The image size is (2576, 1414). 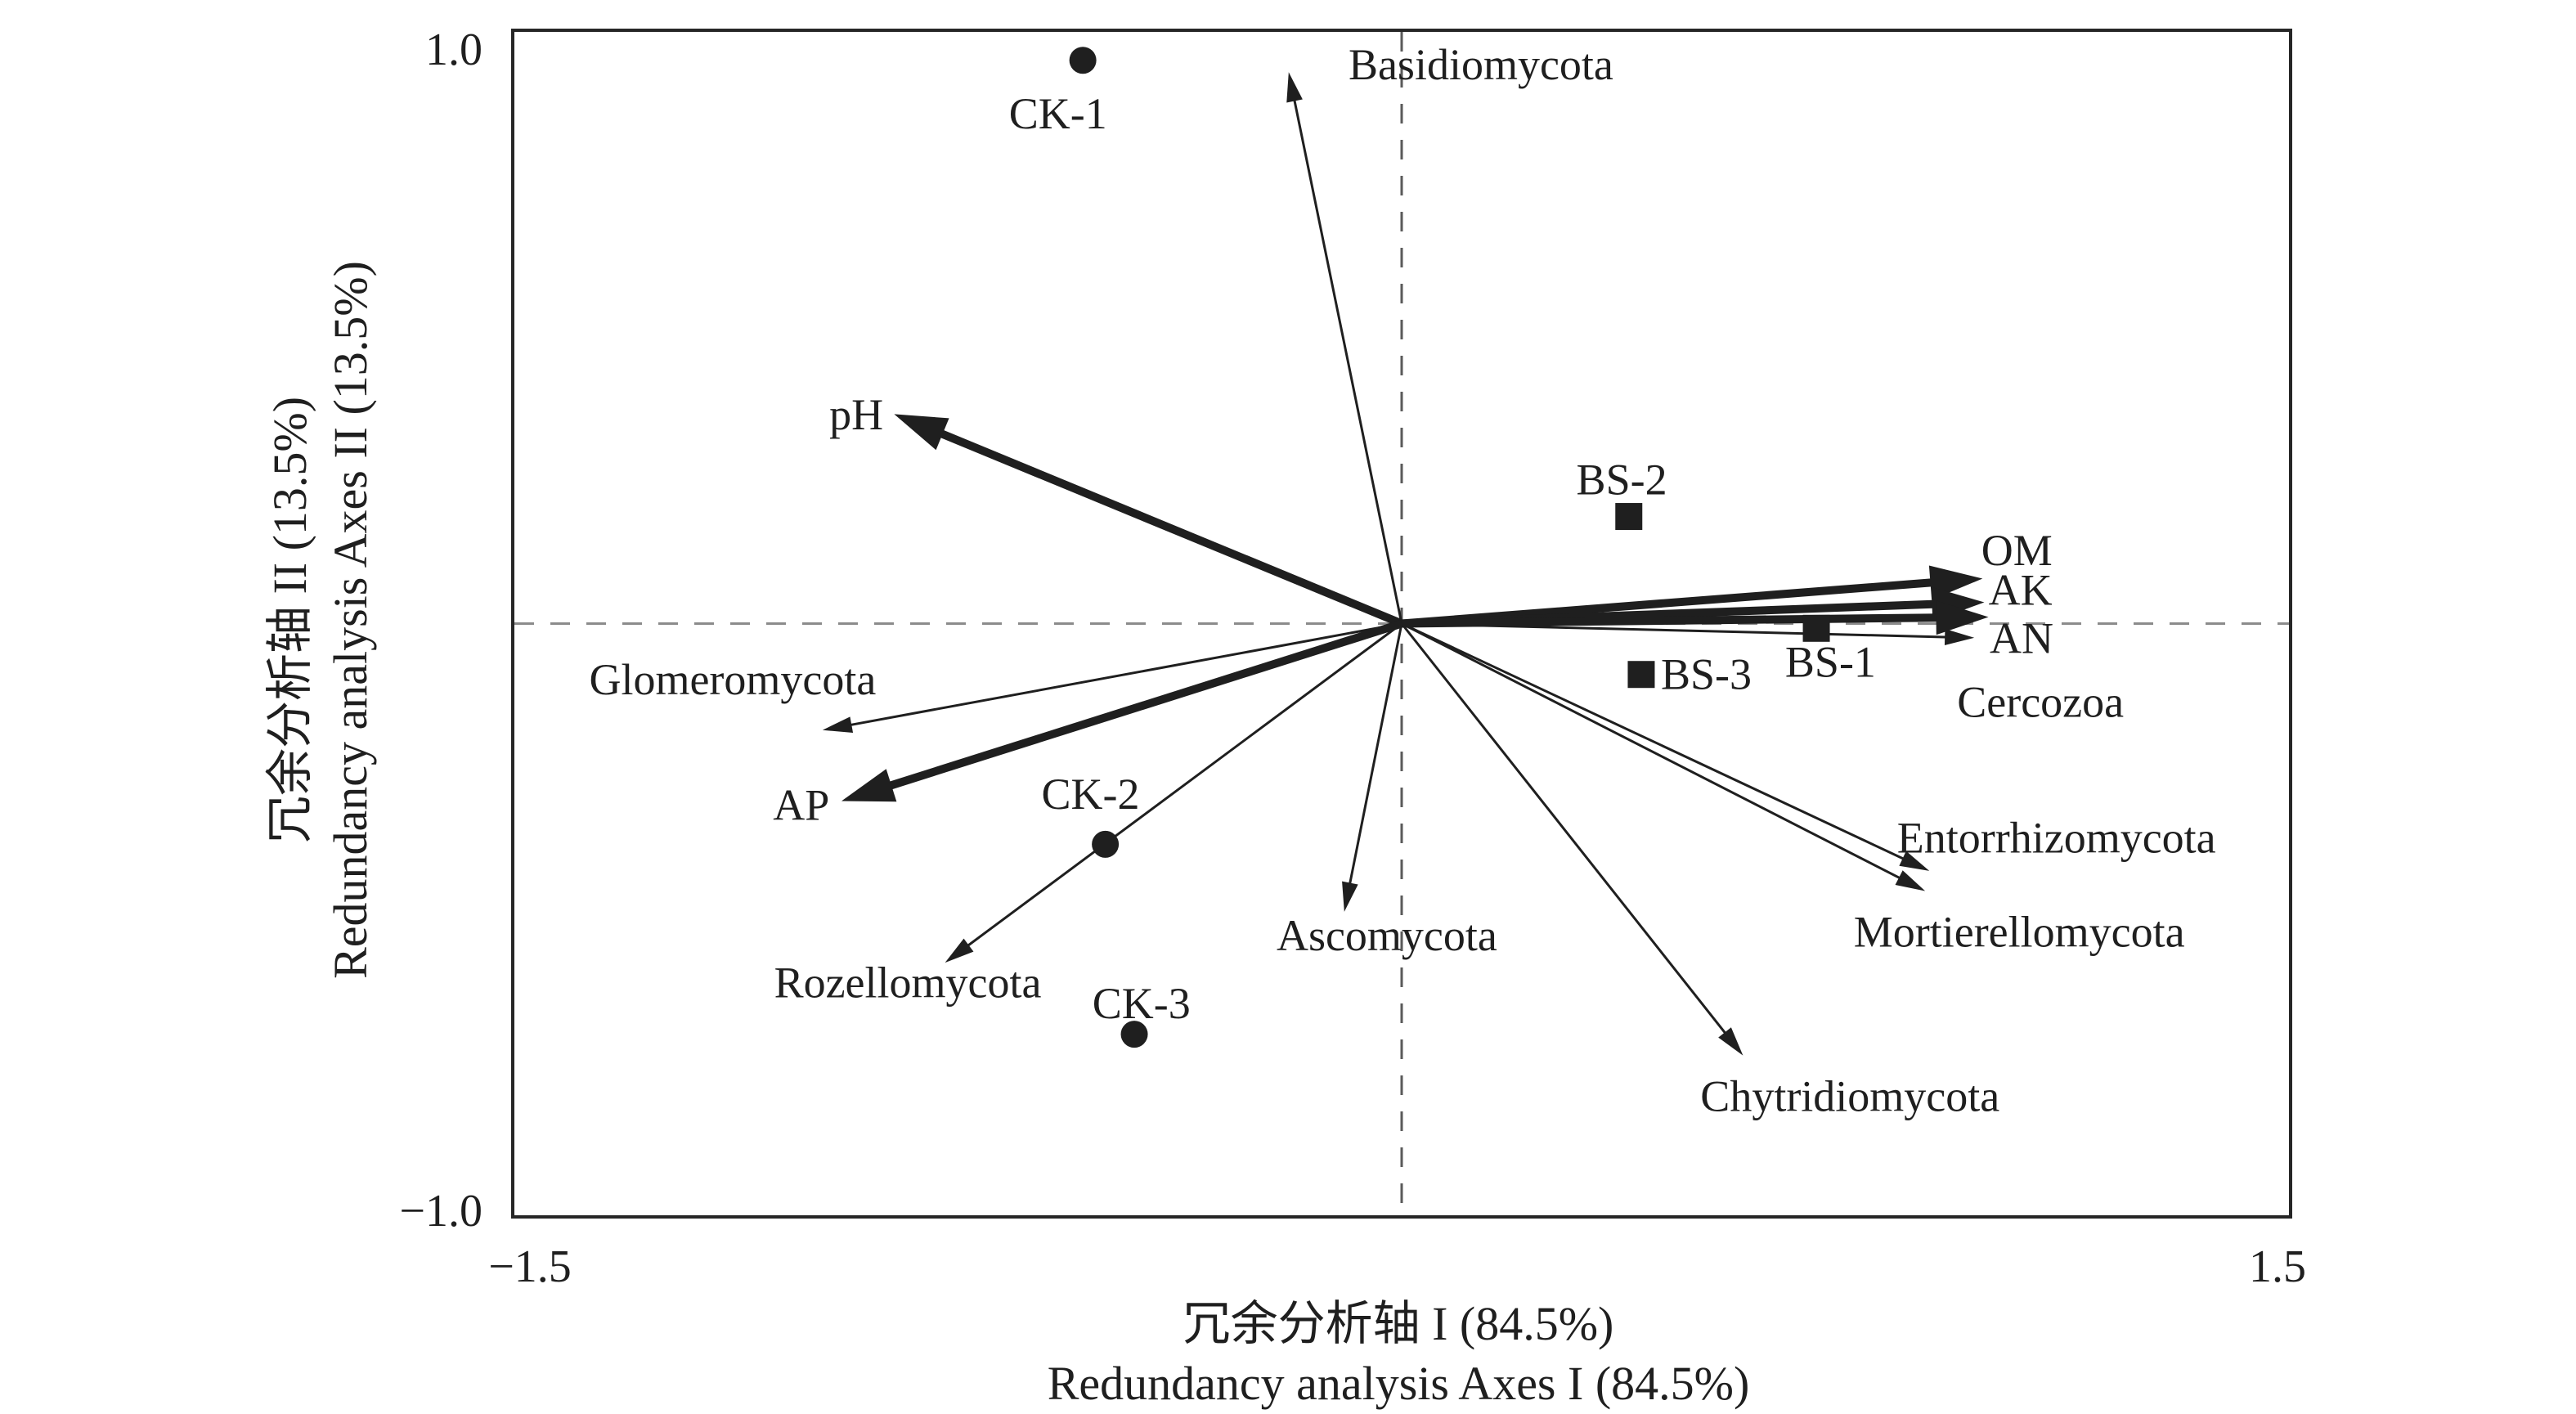 What do you see at coordinates (454, 50) in the screenshot?
I see `y-tick-top: 1.0` at bounding box center [454, 50].